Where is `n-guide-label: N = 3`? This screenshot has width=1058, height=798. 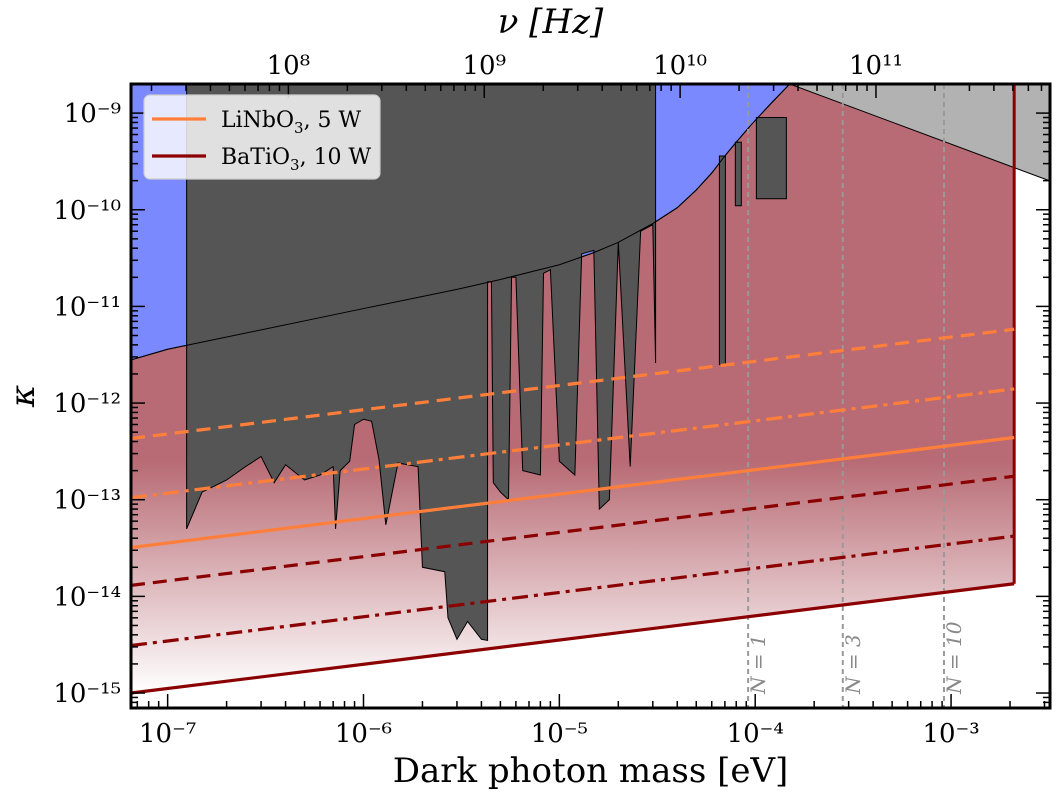 n-guide-label: N = 3 is located at coordinates (853, 664).